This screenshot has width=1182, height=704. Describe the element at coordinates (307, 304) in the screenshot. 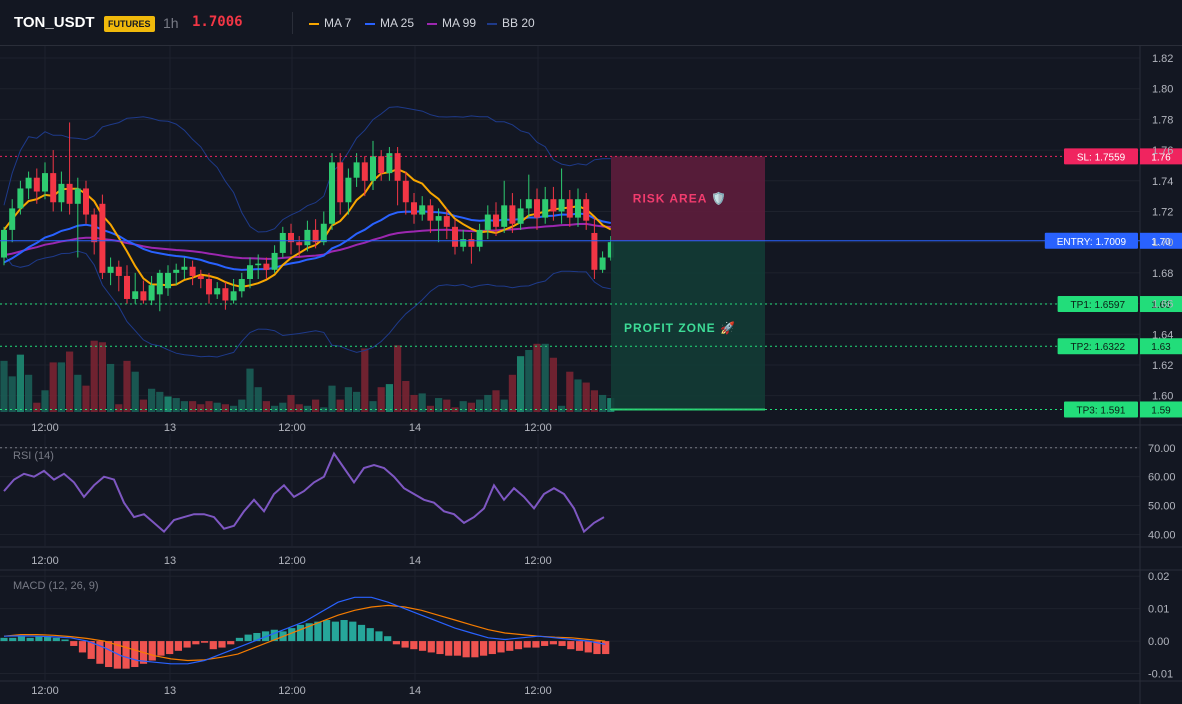

I see `bollinger-lower-line` at that location.